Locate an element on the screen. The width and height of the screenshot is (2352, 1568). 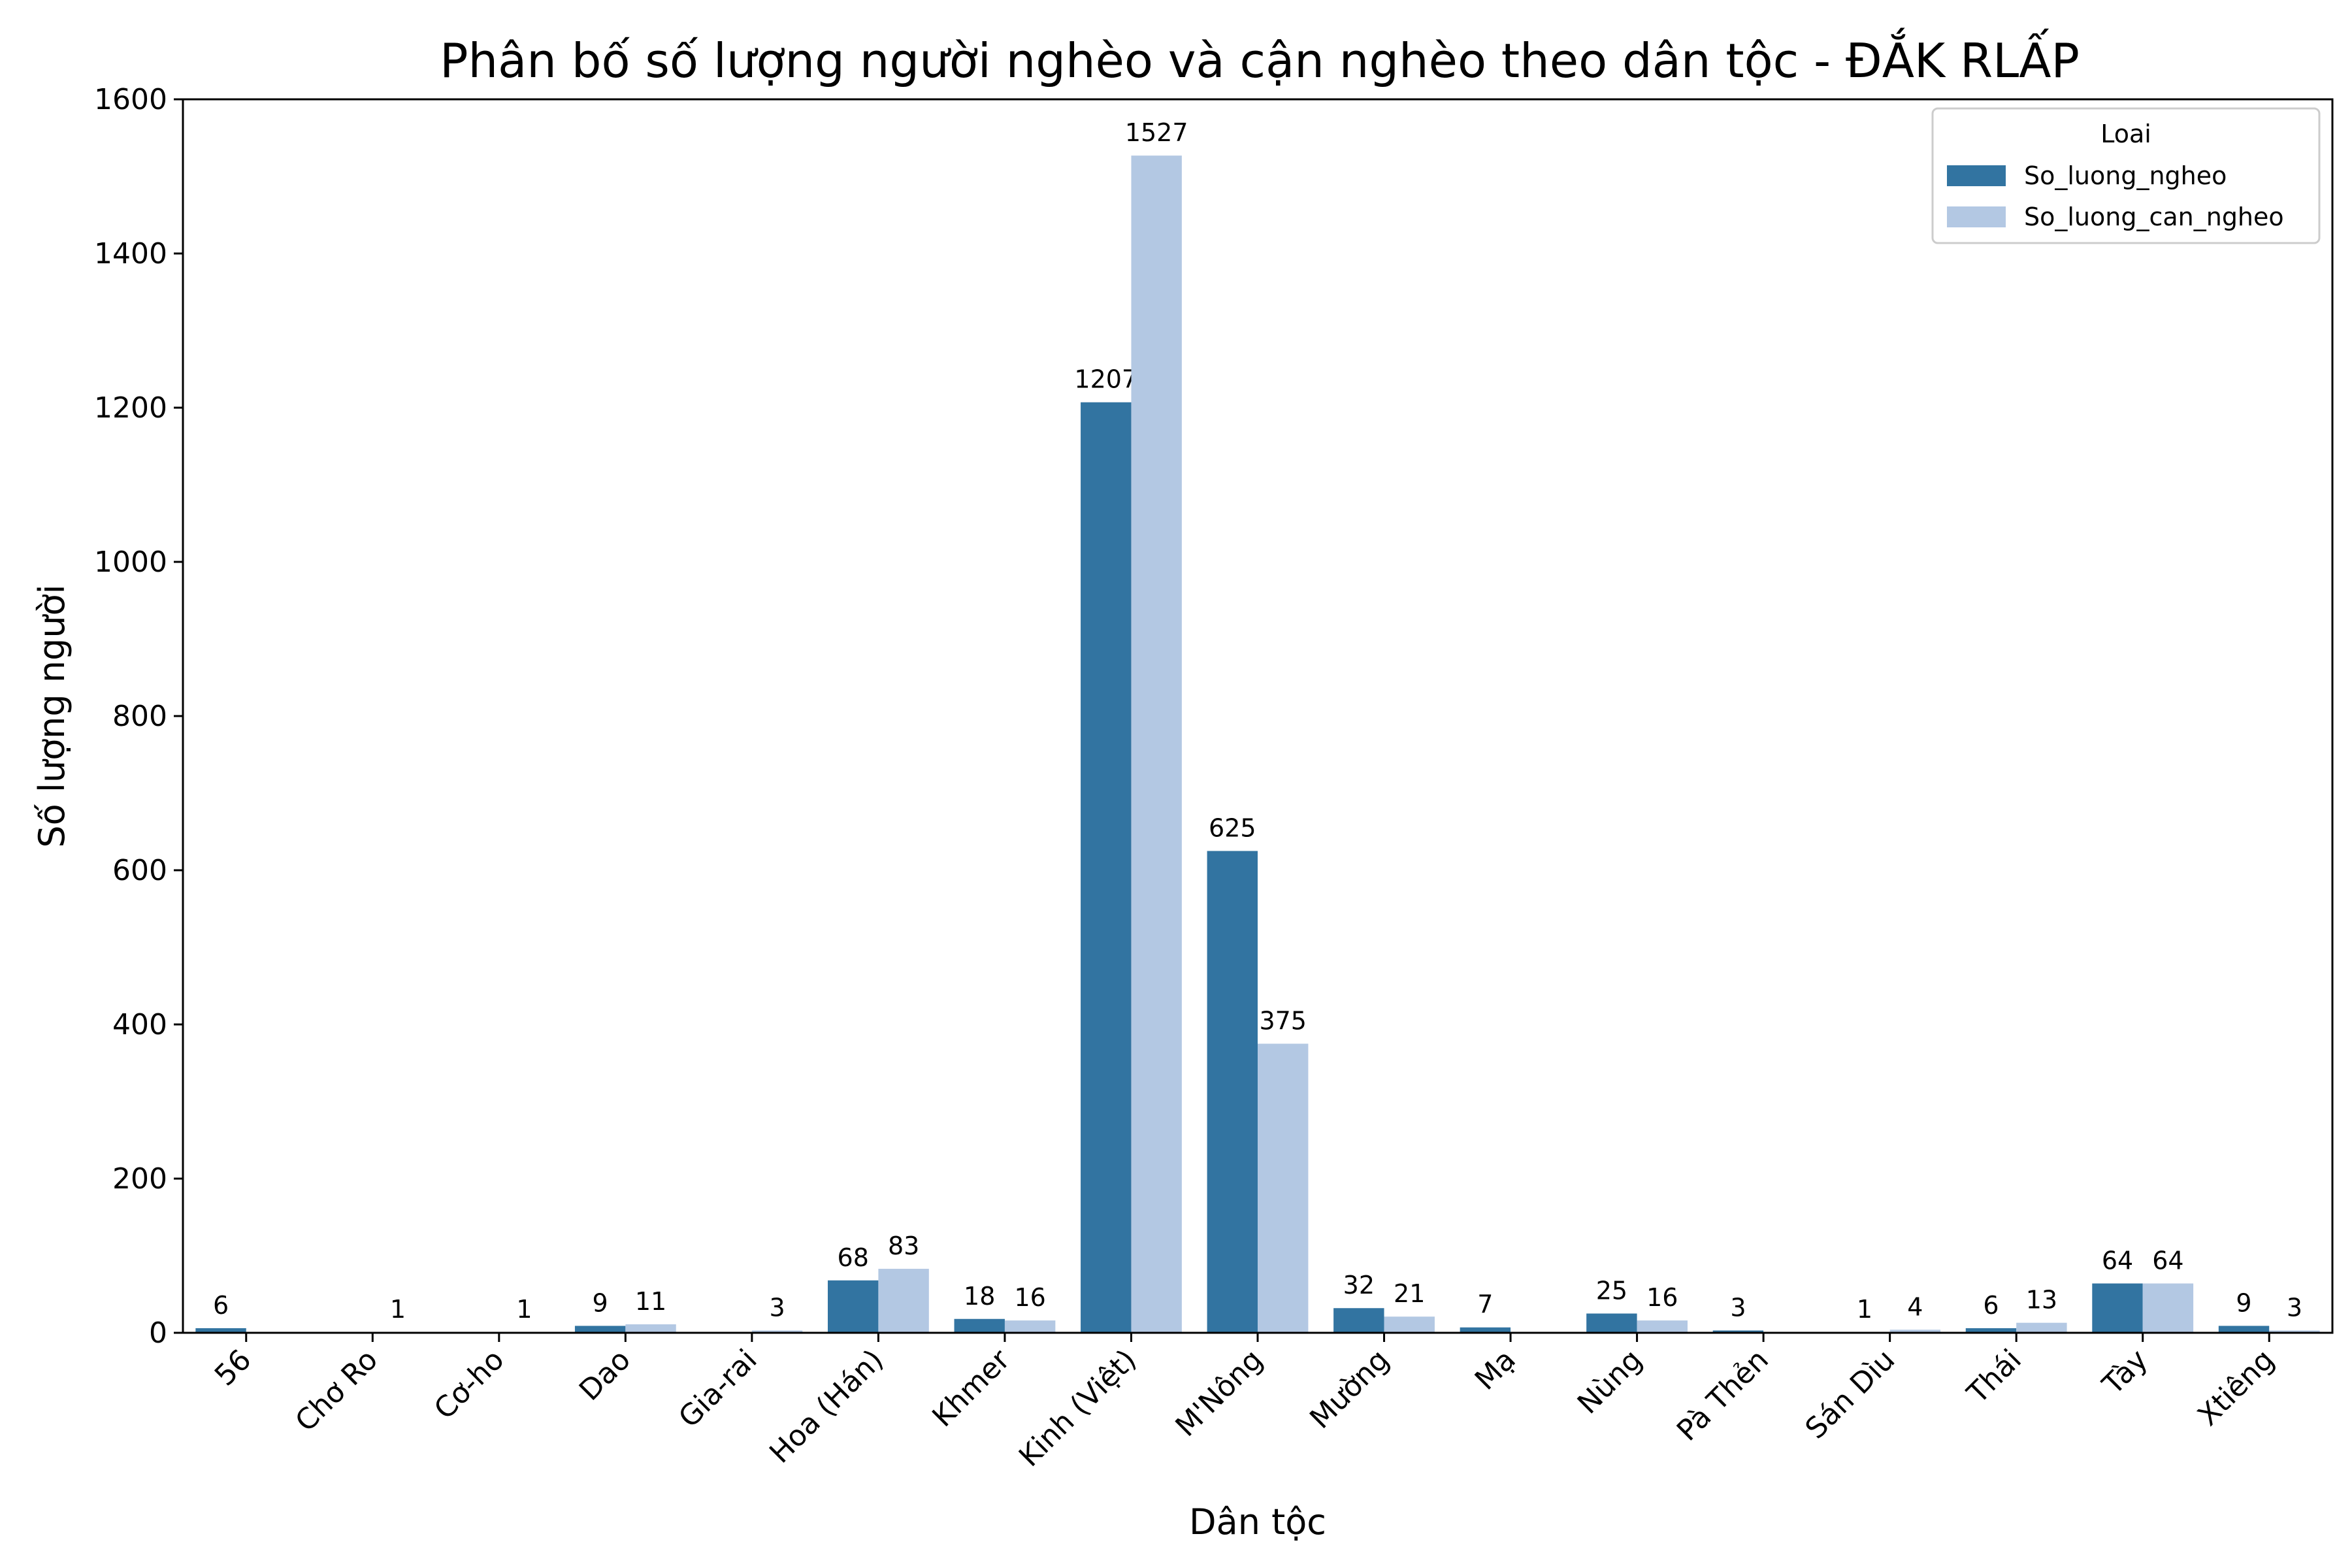
y-tick-label: 600 is located at coordinates (139, 870).